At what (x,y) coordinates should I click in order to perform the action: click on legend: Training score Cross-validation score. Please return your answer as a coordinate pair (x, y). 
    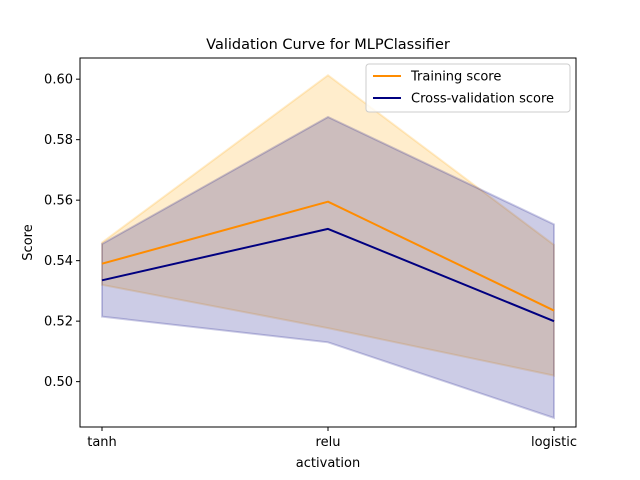
    Looking at the image, I should click on (468, 88).